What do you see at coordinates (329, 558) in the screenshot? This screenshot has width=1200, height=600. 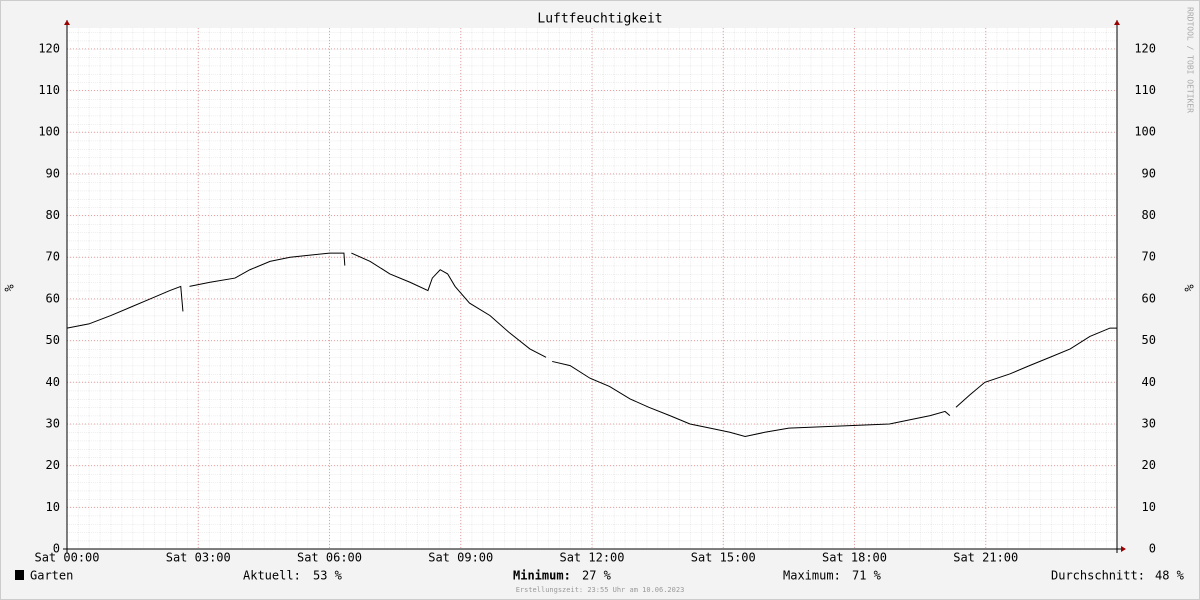 I see `x-tick-label: Sat 06:00` at bounding box center [329, 558].